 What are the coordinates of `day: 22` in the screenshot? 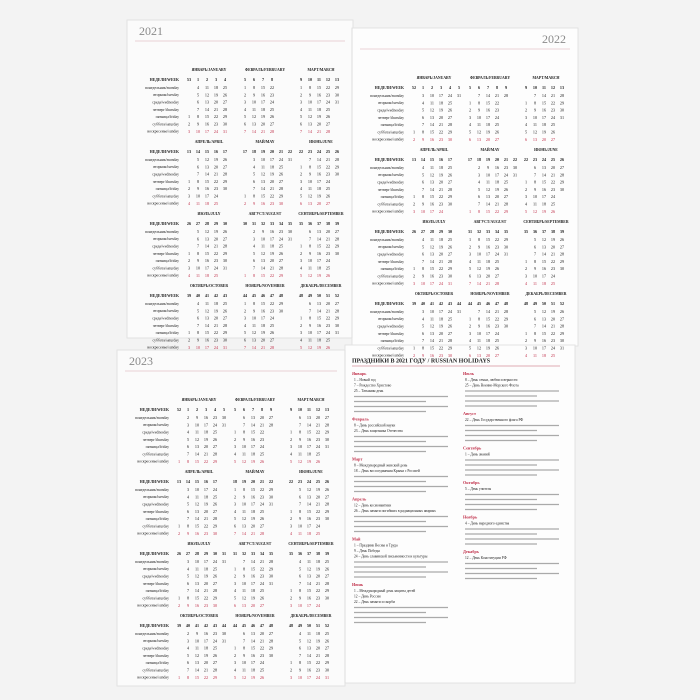 It's located at (272, 275).